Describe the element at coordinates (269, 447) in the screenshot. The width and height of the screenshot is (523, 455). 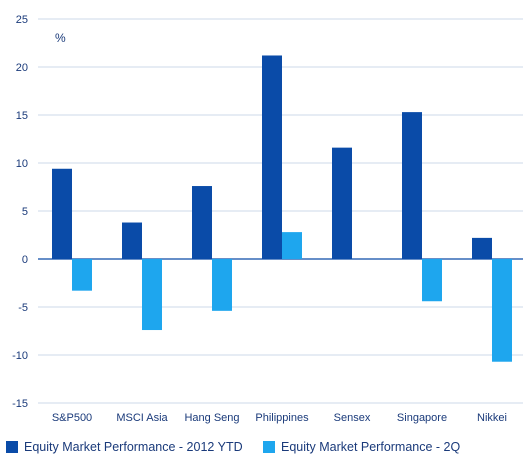
I see `legend-swatch-2q` at that location.